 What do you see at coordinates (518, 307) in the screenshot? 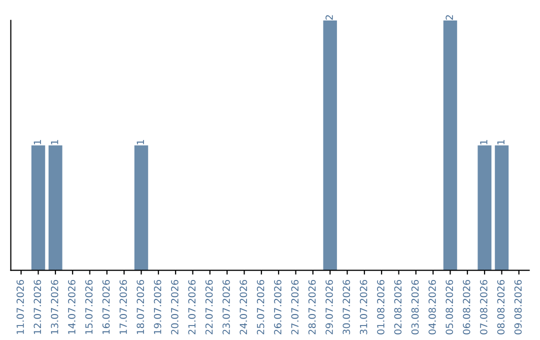
I see `x-tick-label: 09.08.2026` at bounding box center [518, 307].